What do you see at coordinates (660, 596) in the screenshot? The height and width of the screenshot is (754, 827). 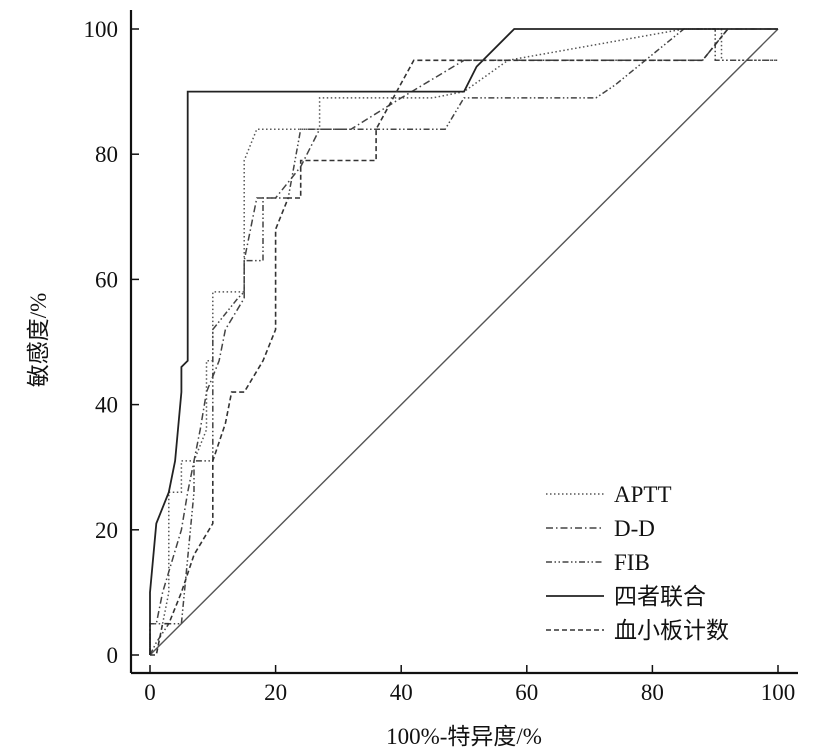 I see `legend-label-4: 四者联合` at bounding box center [660, 596].